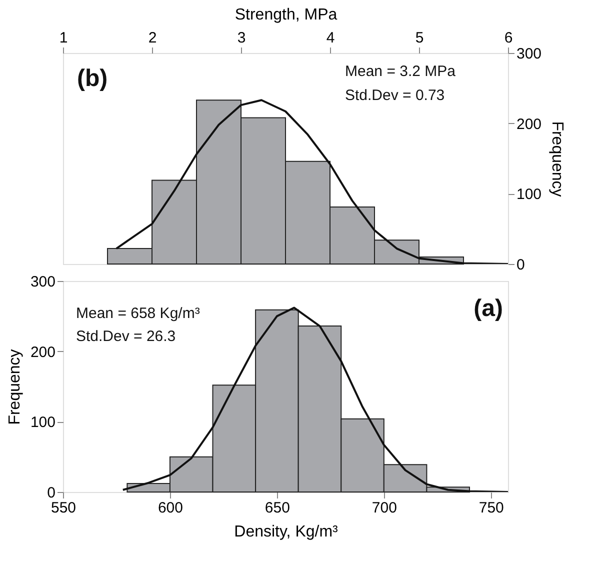 The width and height of the screenshot is (599, 573). I want to click on annotation: Std.Dev = 0.73, so click(395, 95).